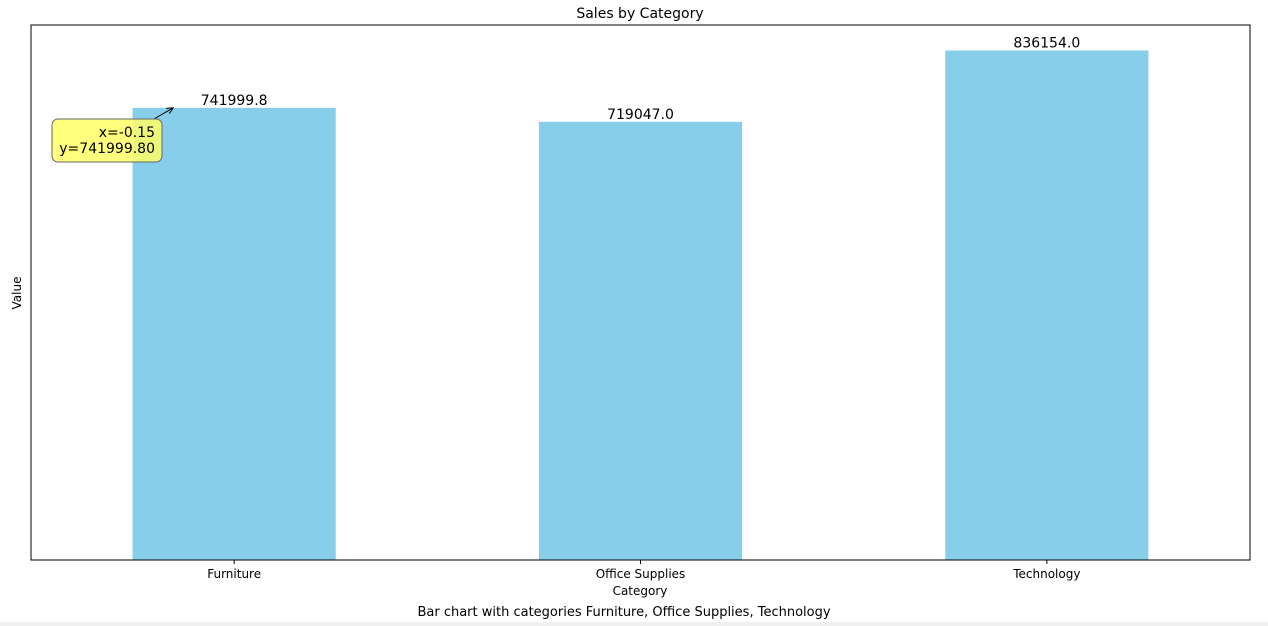  I want to click on annotation-arrow, so click(163, 113).